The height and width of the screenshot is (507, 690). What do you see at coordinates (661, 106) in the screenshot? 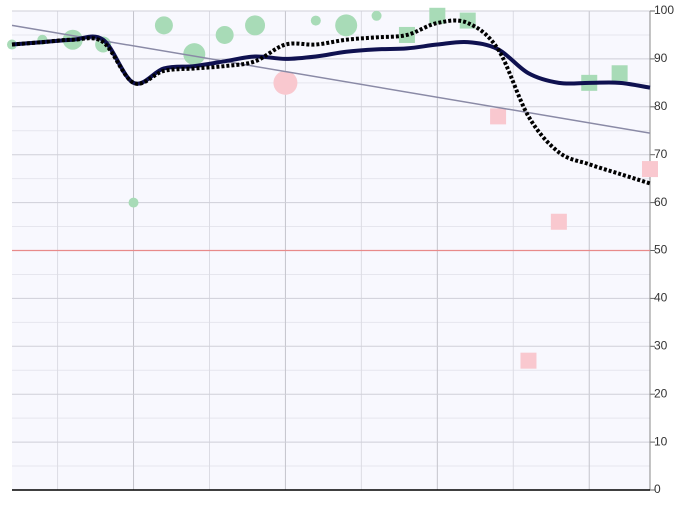
I see `y-tick-label: 80` at bounding box center [661, 106].